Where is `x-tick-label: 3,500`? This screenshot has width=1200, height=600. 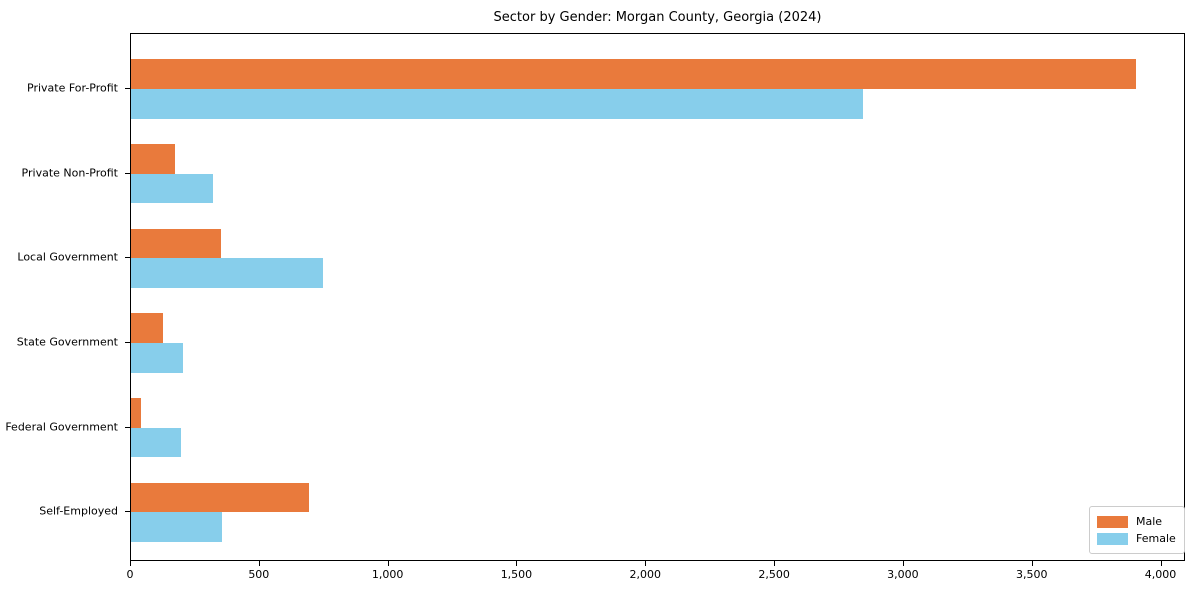
x-tick-label: 3,500 is located at coordinates (1031, 574).